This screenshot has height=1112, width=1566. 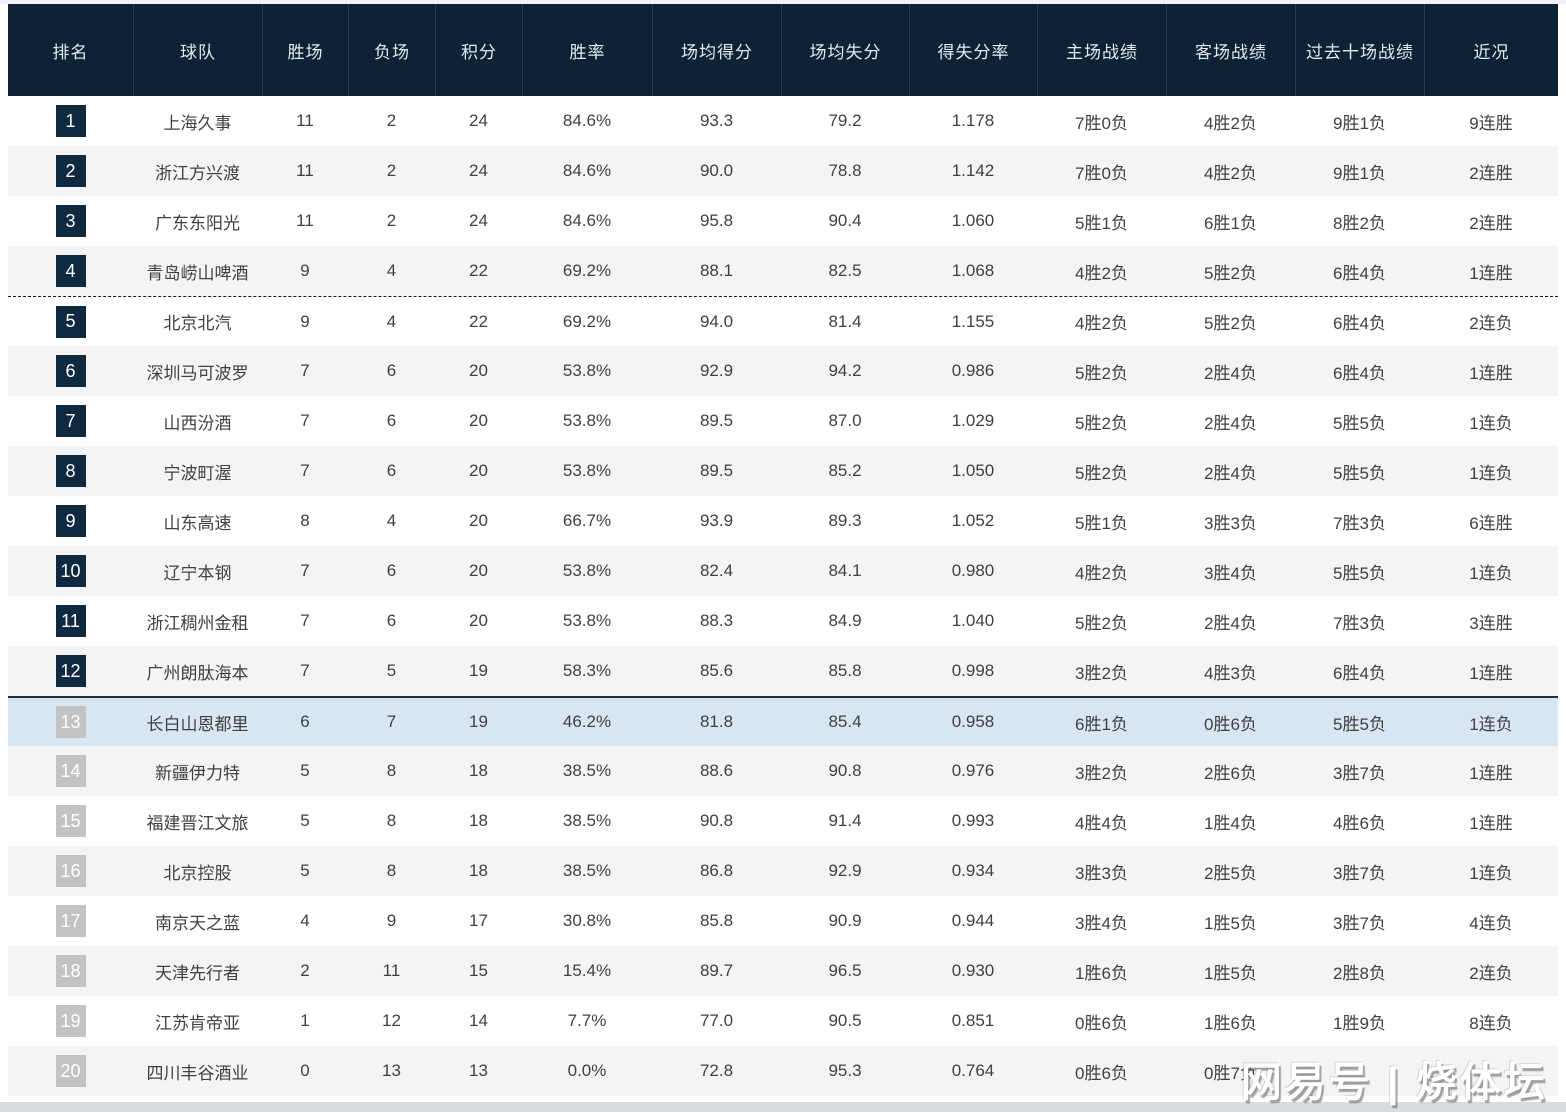 I want to click on recent-form-cell: 2连胜, so click(x=1491, y=223).